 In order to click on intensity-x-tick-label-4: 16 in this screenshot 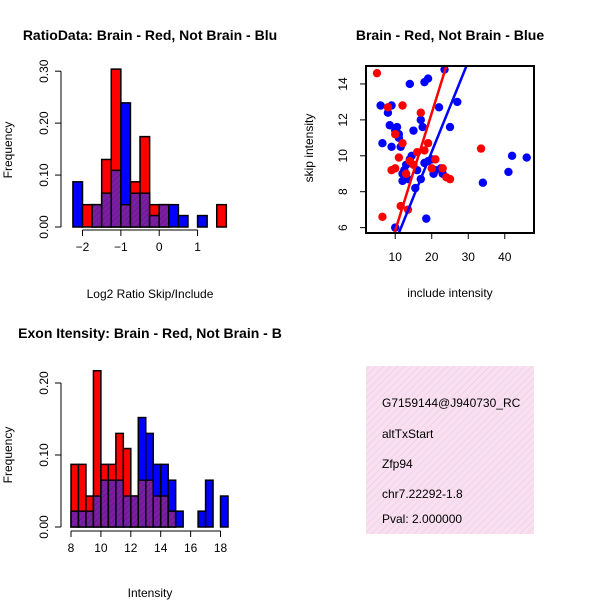, I will do `click(191, 548)`.